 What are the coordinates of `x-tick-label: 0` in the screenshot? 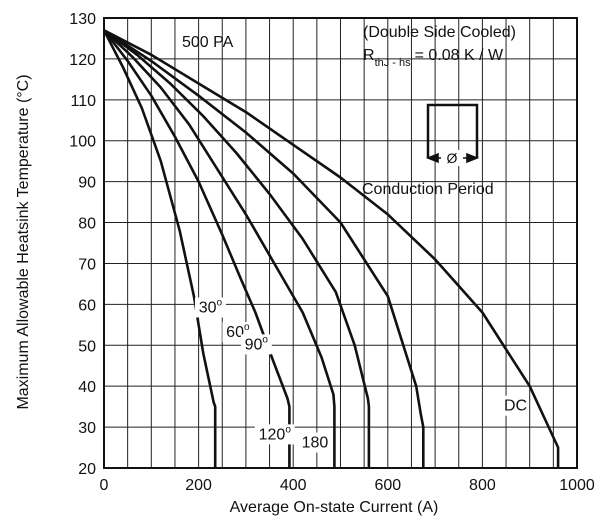 It's located at (104, 485).